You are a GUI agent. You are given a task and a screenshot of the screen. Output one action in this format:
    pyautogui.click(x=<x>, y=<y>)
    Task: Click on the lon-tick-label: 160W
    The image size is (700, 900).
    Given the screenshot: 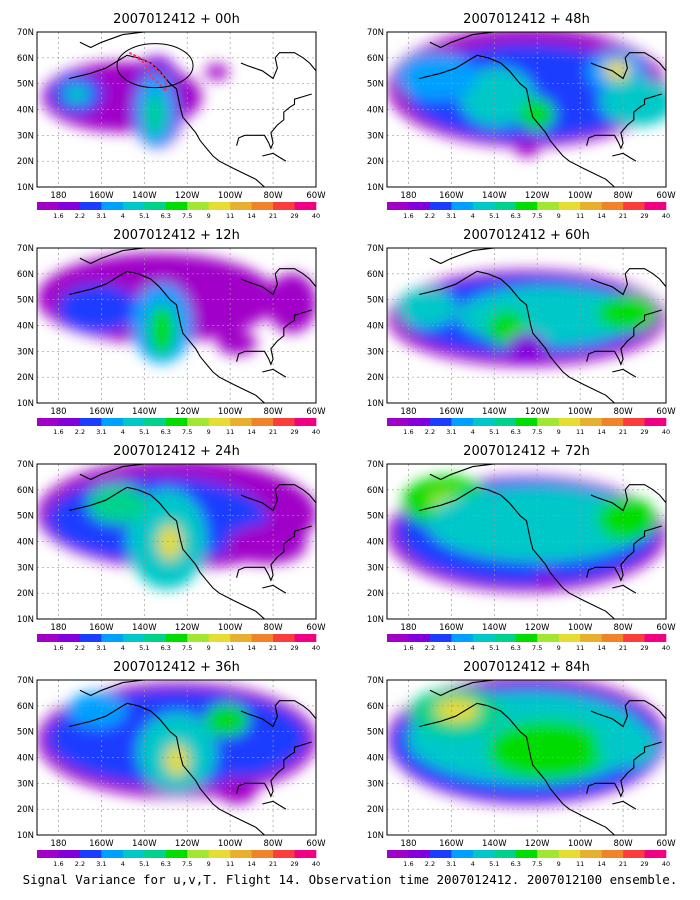 What is the action you would take?
    pyautogui.click(x=451, y=628)
    